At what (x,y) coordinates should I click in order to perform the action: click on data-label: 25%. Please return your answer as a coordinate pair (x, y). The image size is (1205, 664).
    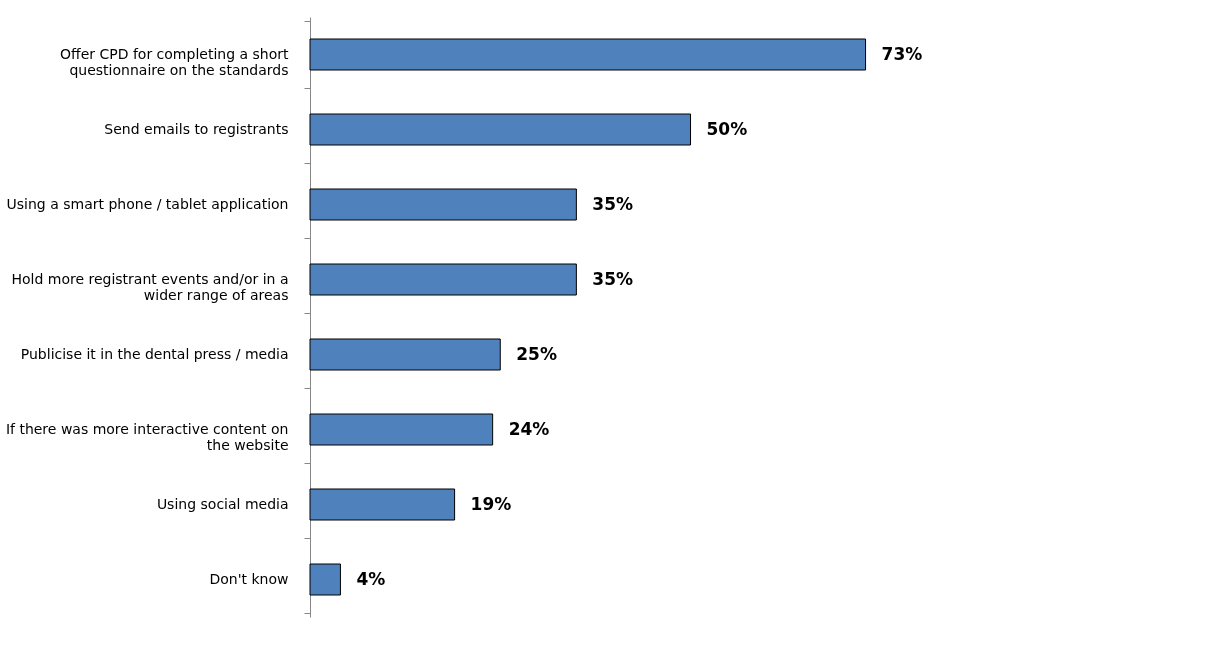
    Looking at the image, I should click on (536, 353).